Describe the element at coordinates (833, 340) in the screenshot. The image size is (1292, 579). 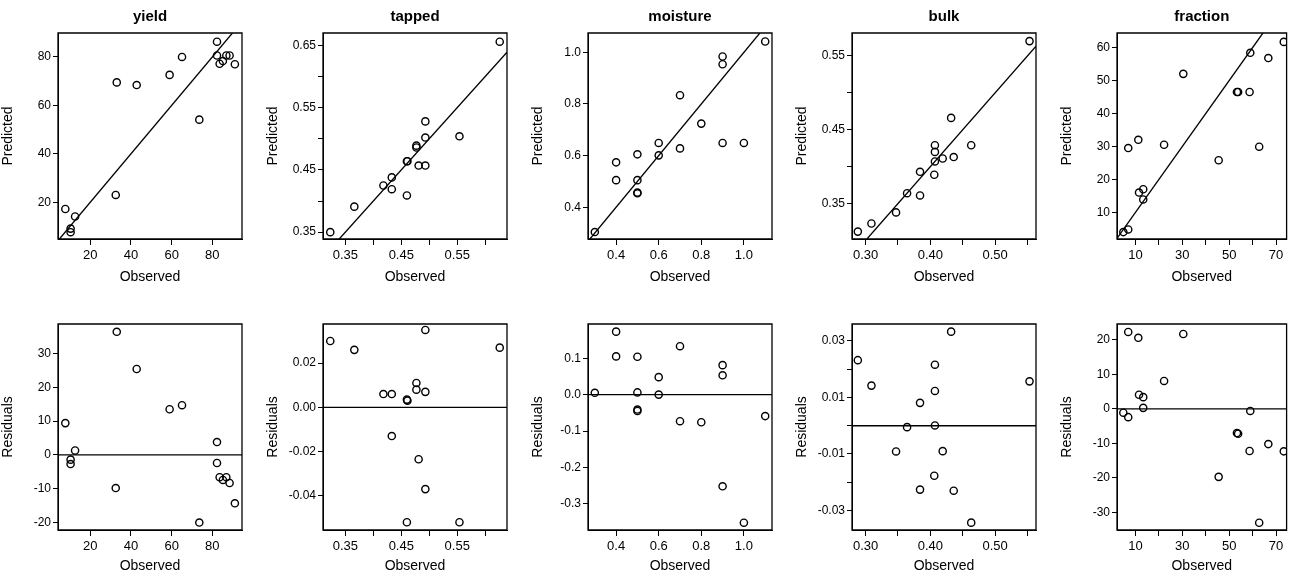
I see `y-tick-label: 0.03` at that location.